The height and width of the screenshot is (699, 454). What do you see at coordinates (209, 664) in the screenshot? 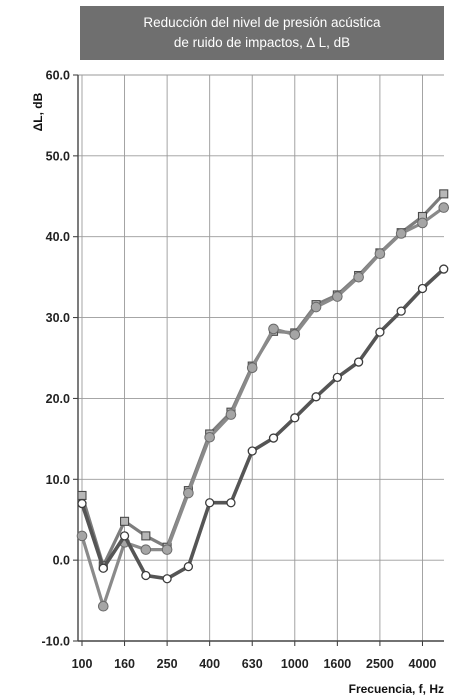
I see `x-tick-label: 400` at bounding box center [209, 664].